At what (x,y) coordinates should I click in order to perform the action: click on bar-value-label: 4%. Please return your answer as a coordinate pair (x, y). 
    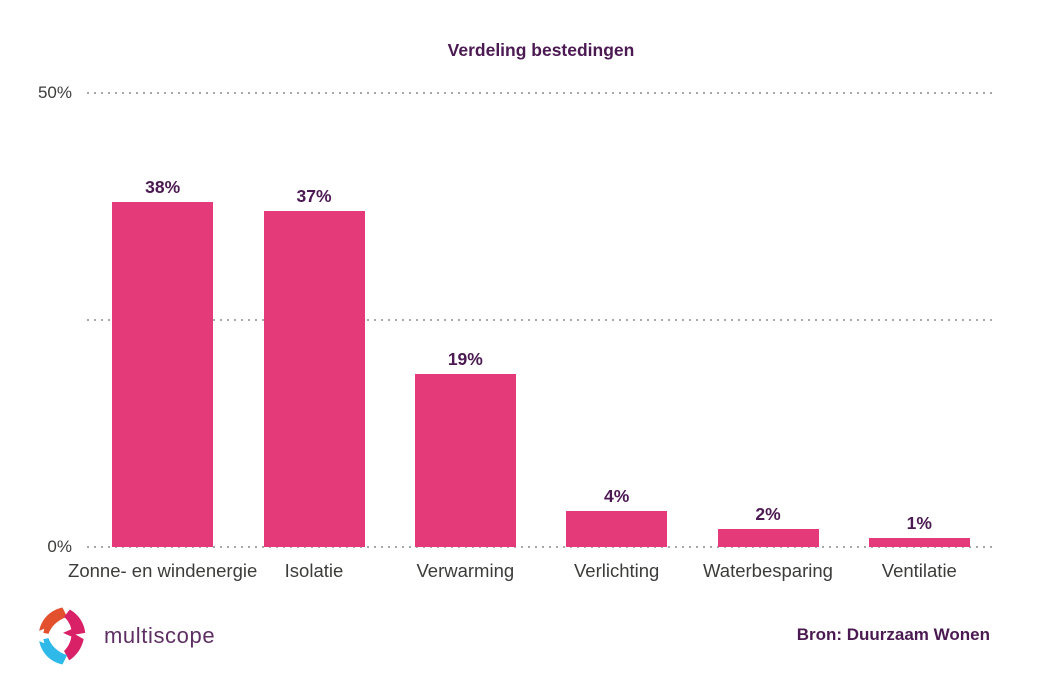
    Looking at the image, I should click on (617, 495).